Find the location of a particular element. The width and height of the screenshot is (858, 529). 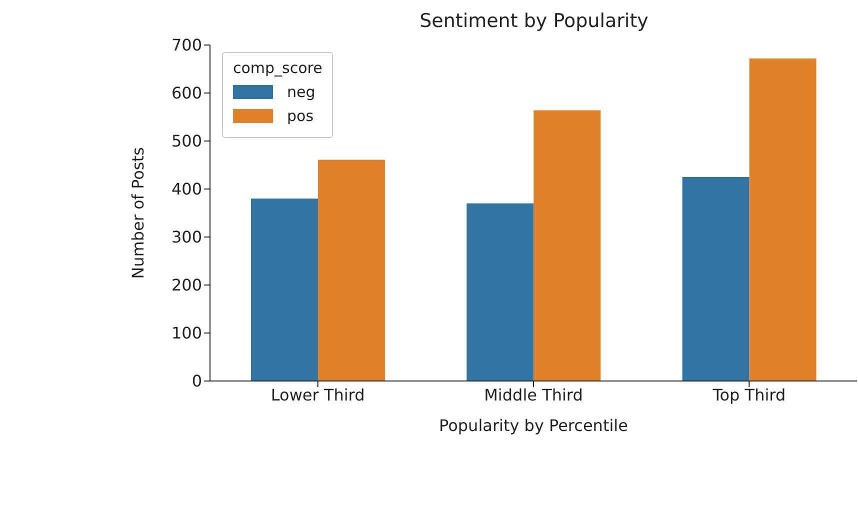

y-axis-title: Number of Posts is located at coordinates (138, 213).